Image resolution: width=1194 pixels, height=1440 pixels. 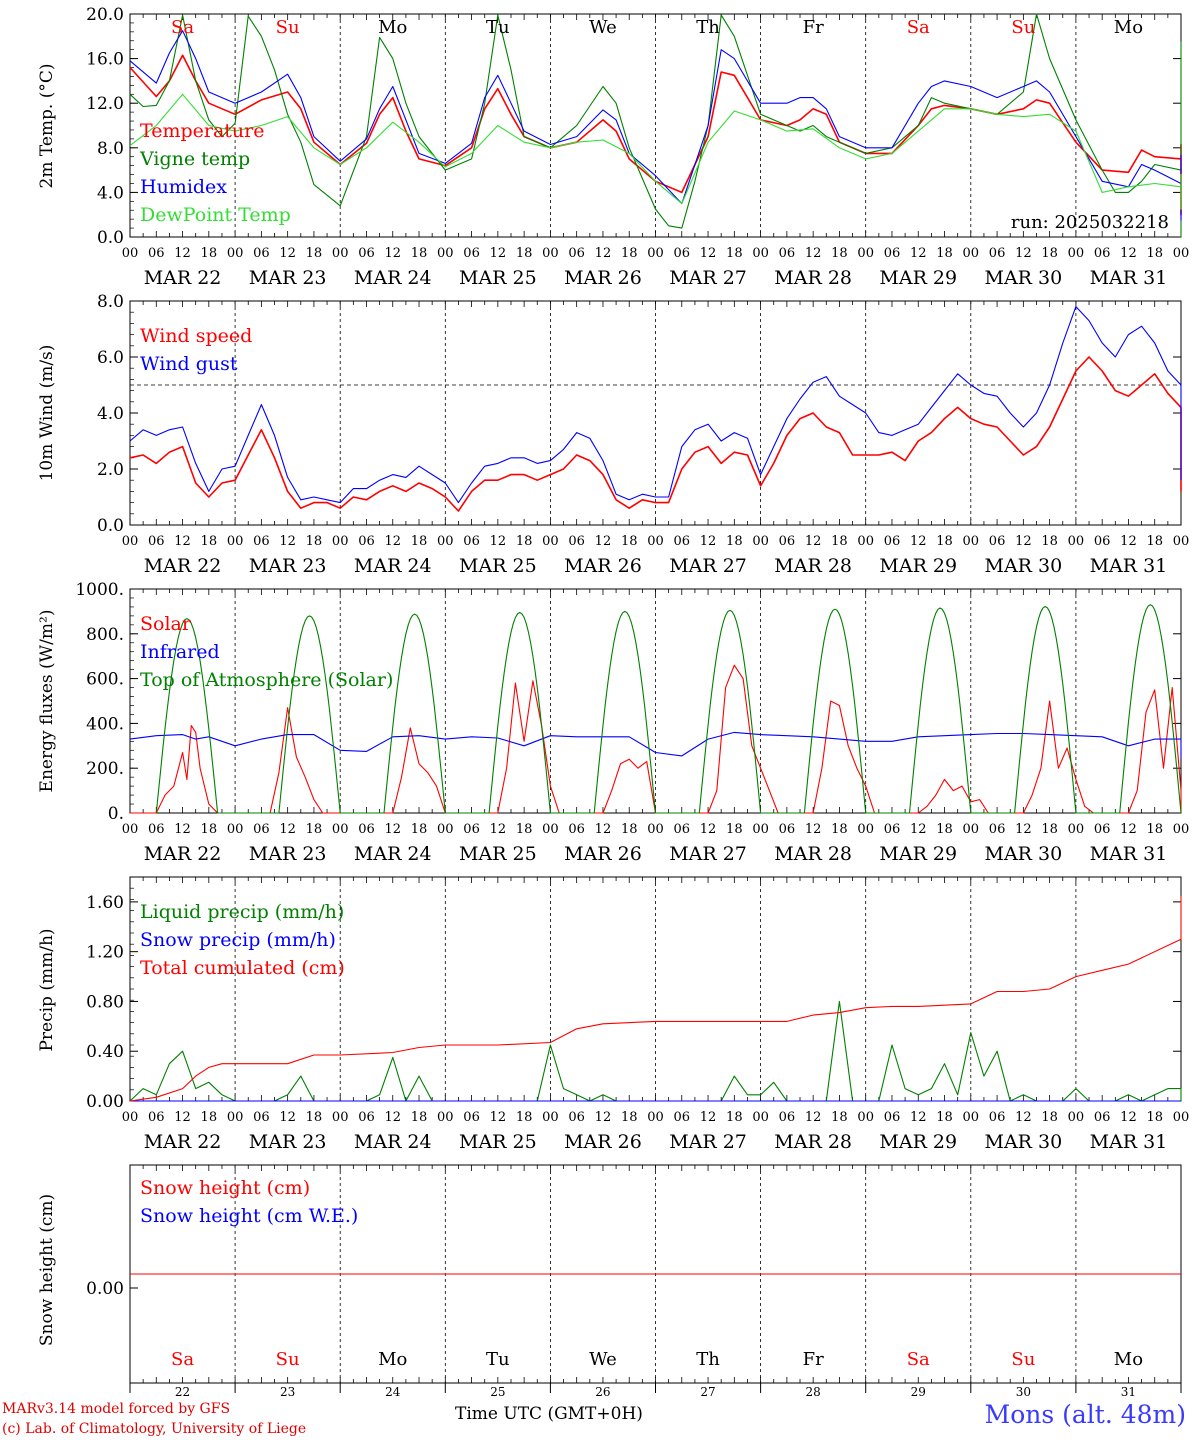 I want to click on y-tick-label: 12.0, so click(x=105, y=104).